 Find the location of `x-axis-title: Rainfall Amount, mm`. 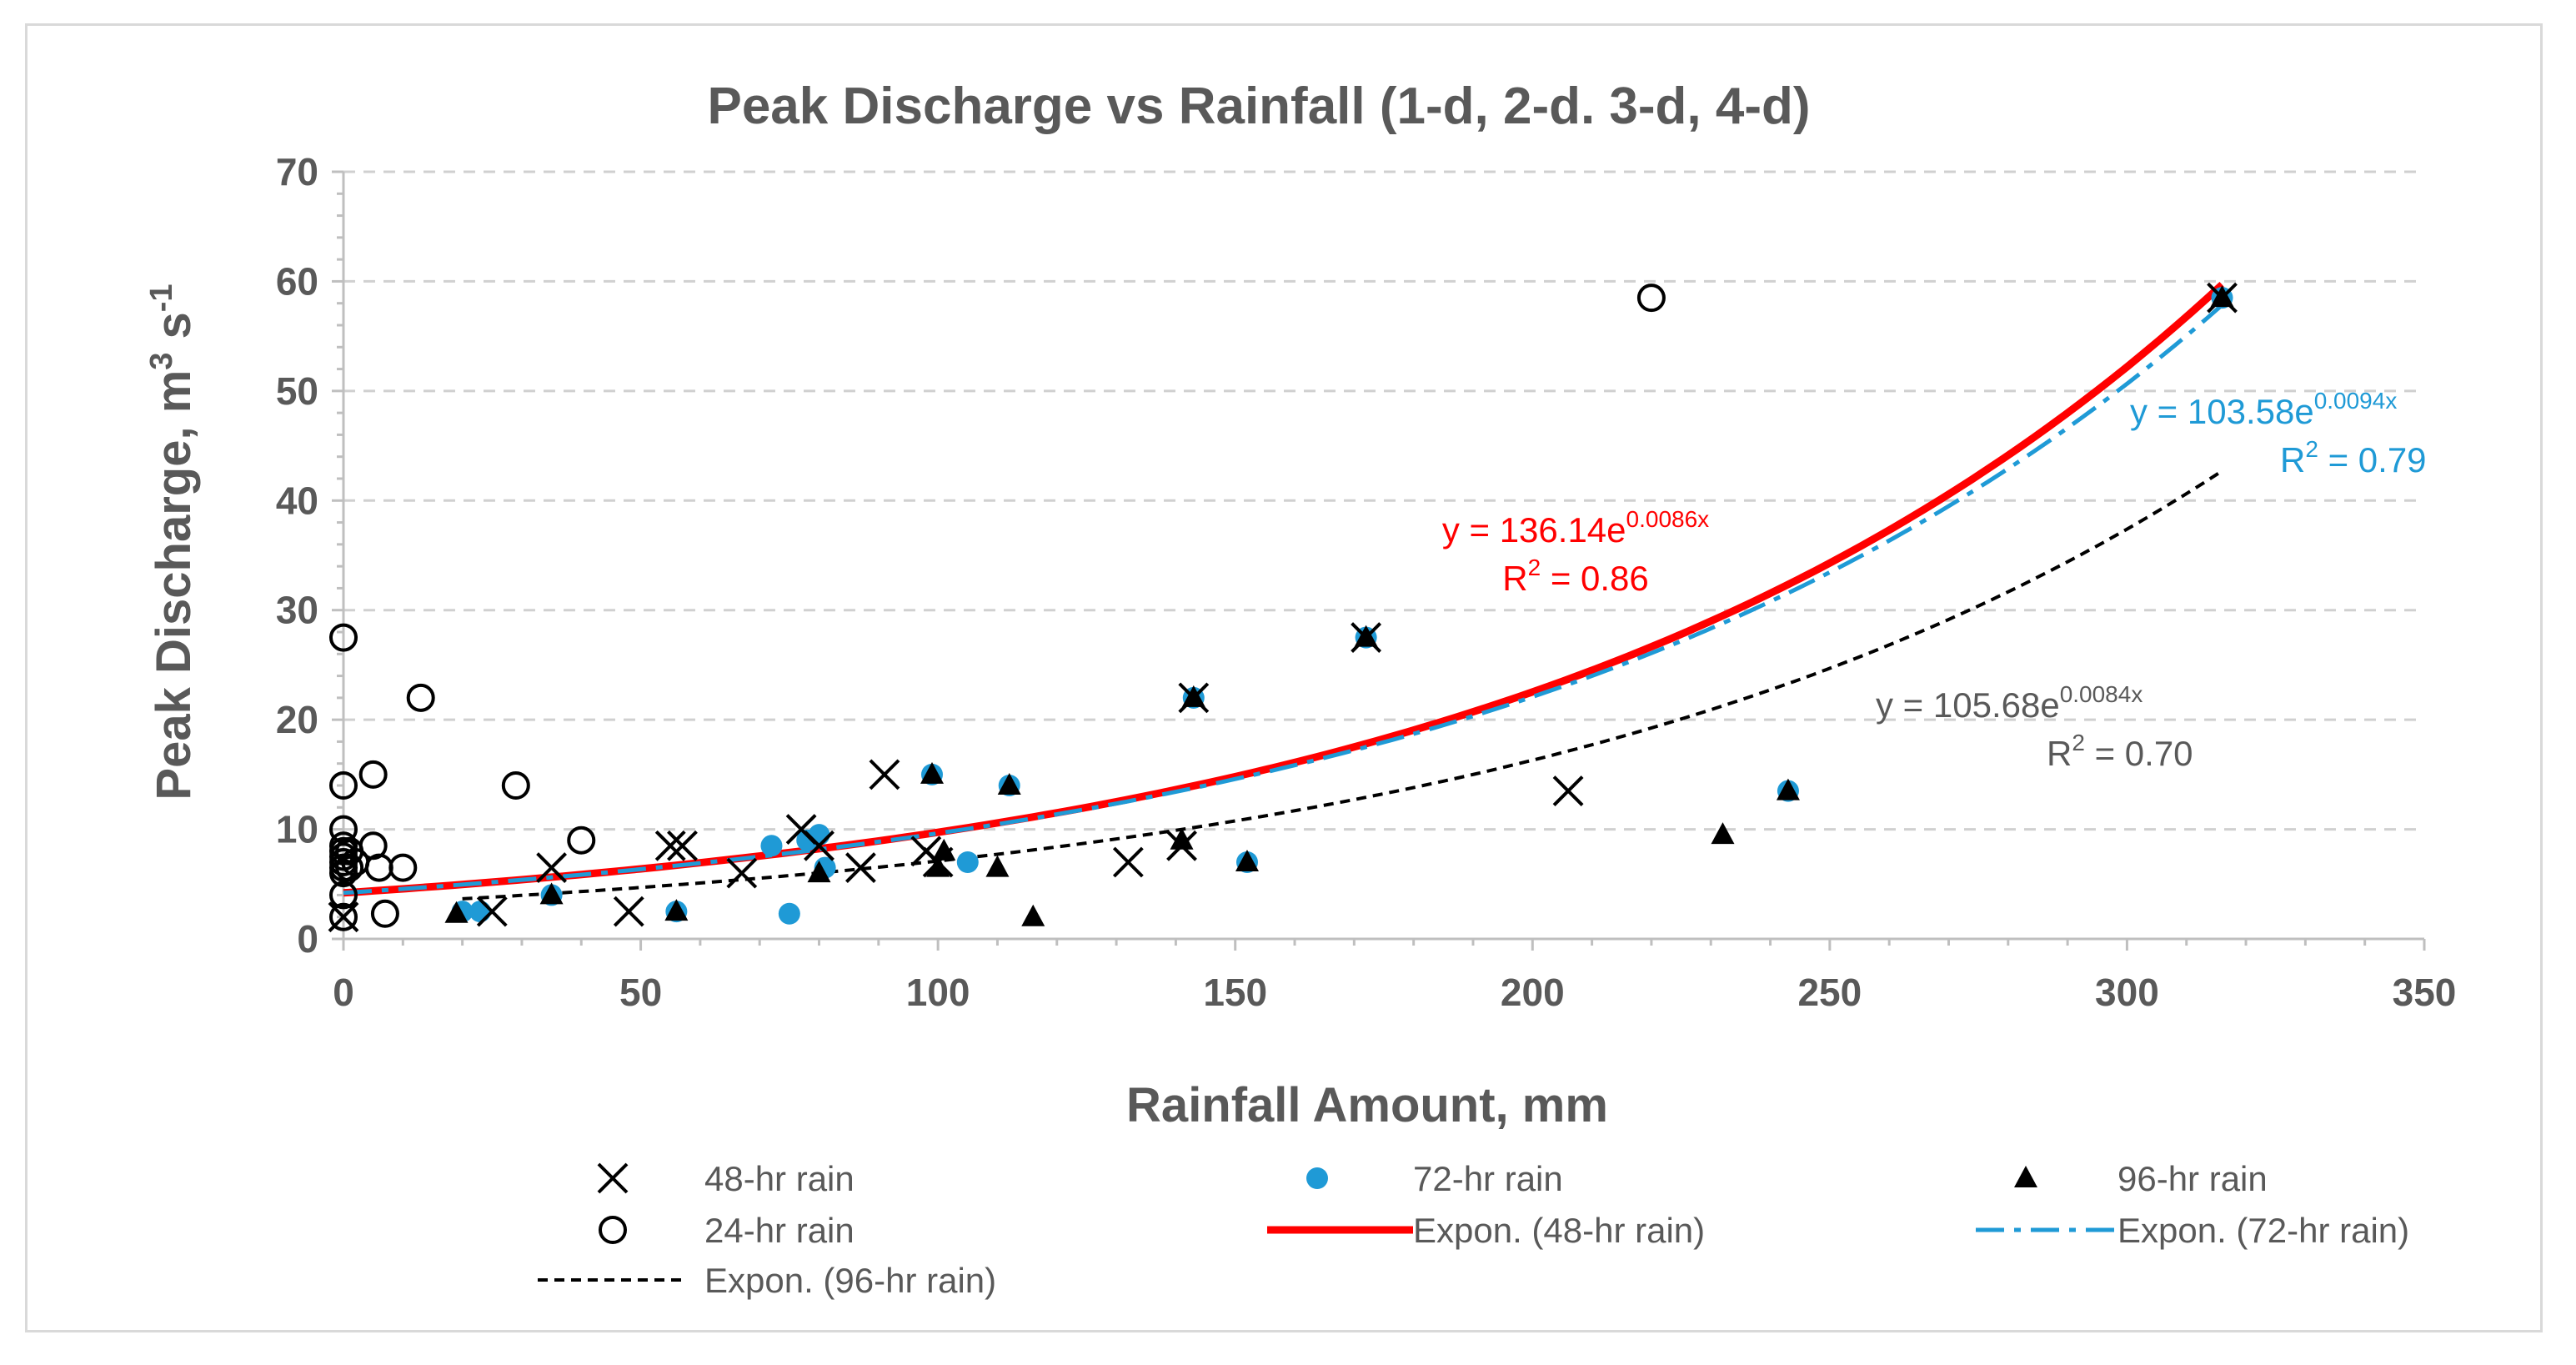

x-axis-title: Rainfall Amount, mm is located at coordinates (1367, 1105).